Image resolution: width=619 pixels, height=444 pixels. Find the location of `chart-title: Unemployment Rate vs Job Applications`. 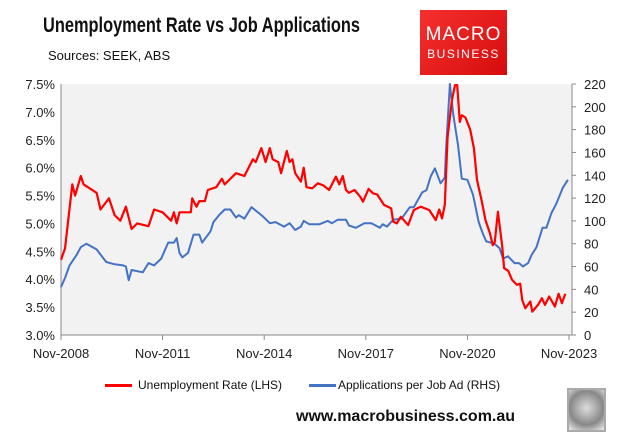

chart-title: Unemployment Rate vs Job Applications is located at coordinates (202, 25).